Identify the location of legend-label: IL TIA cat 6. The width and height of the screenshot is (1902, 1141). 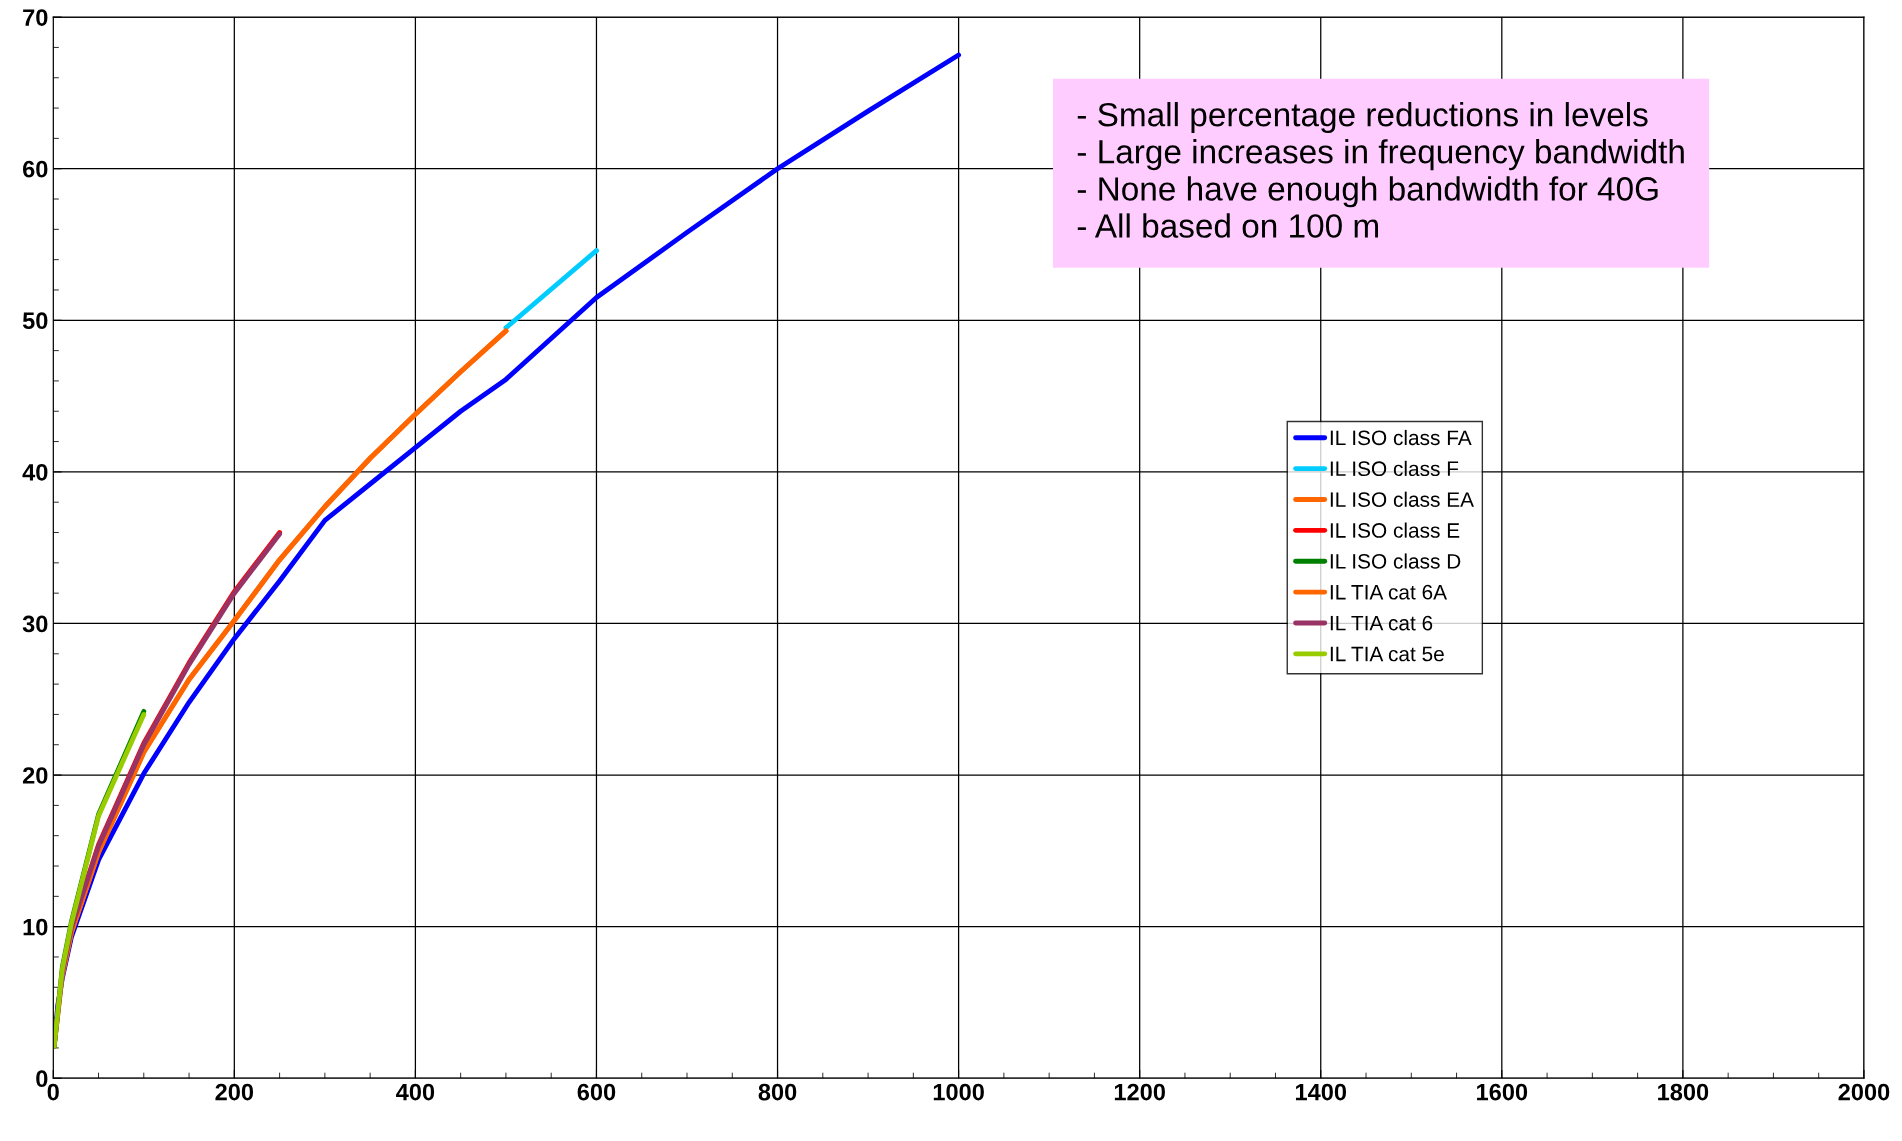
(1381, 623).